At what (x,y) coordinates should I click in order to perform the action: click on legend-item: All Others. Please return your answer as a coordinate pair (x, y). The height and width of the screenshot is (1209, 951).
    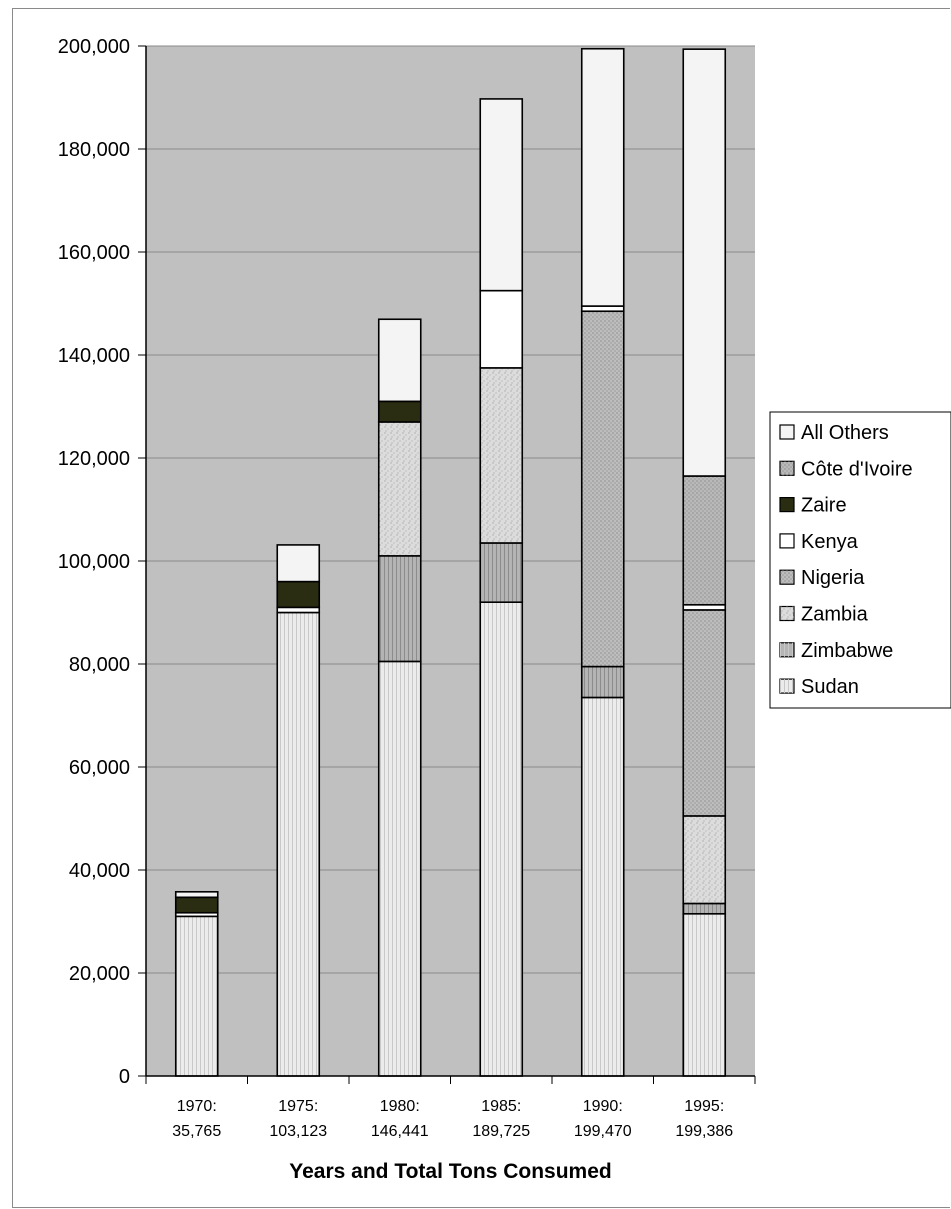
    Looking at the image, I should click on (834, 433).